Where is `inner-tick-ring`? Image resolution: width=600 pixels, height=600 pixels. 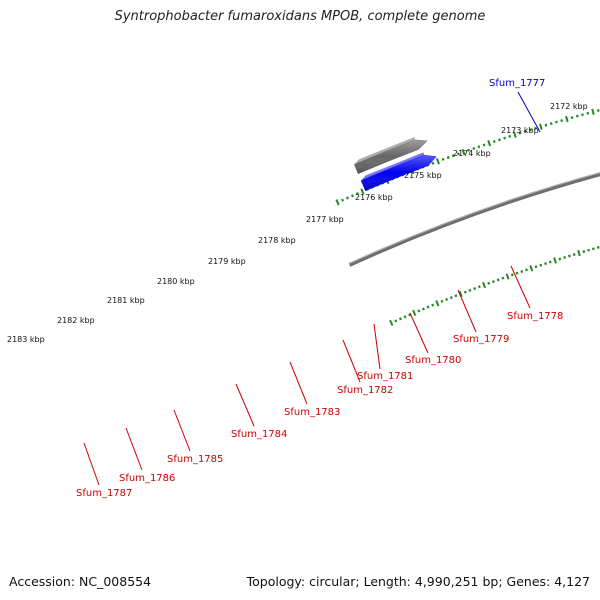
inner-tick-ring is located at coordinates (494, 286).